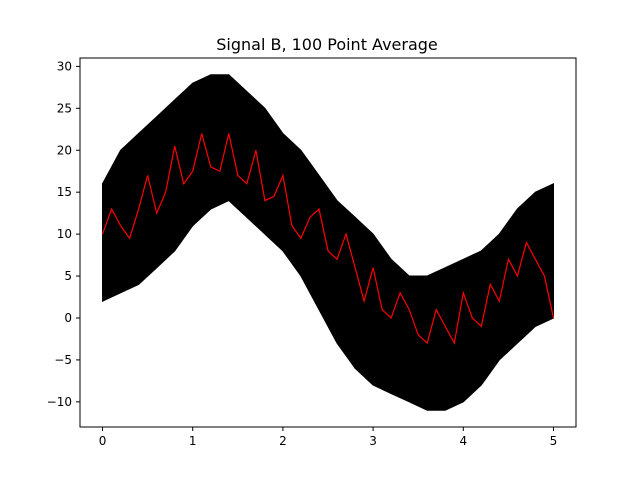 The width and height of the screenshot is (640, 480). What do you see at coordinates (64, 234) in the screenshot?
I see `y-tick-label: 10` at bounding box center [64, 234].